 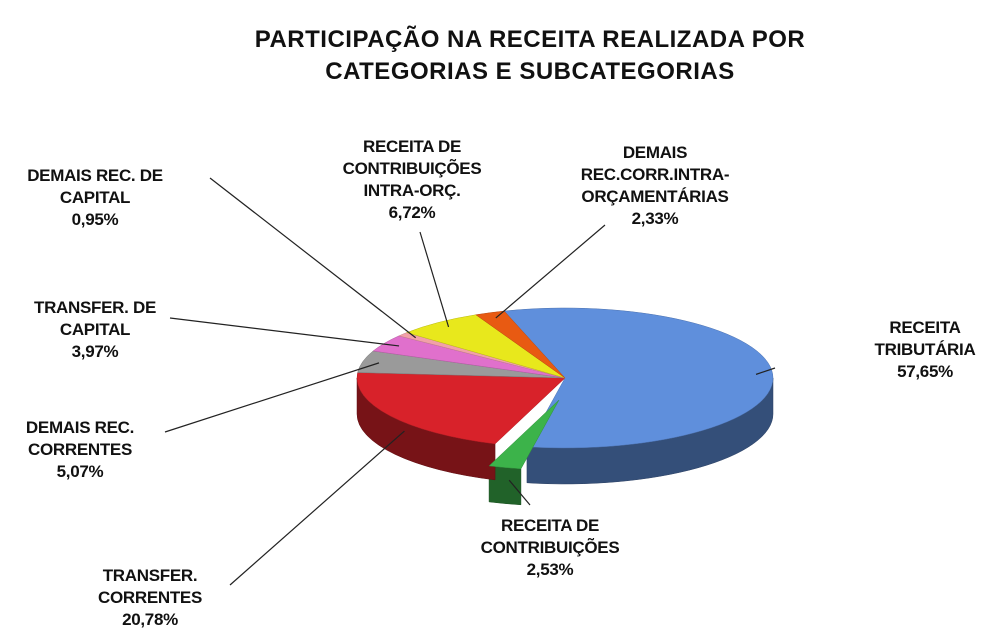 What do you see at coordinates (412, 168) in the screenshot?
I see `slice-name: RECEITA DE CONTRIBUIÇÕES INTRA-ORÇ.` at bounding box center [412, 168].